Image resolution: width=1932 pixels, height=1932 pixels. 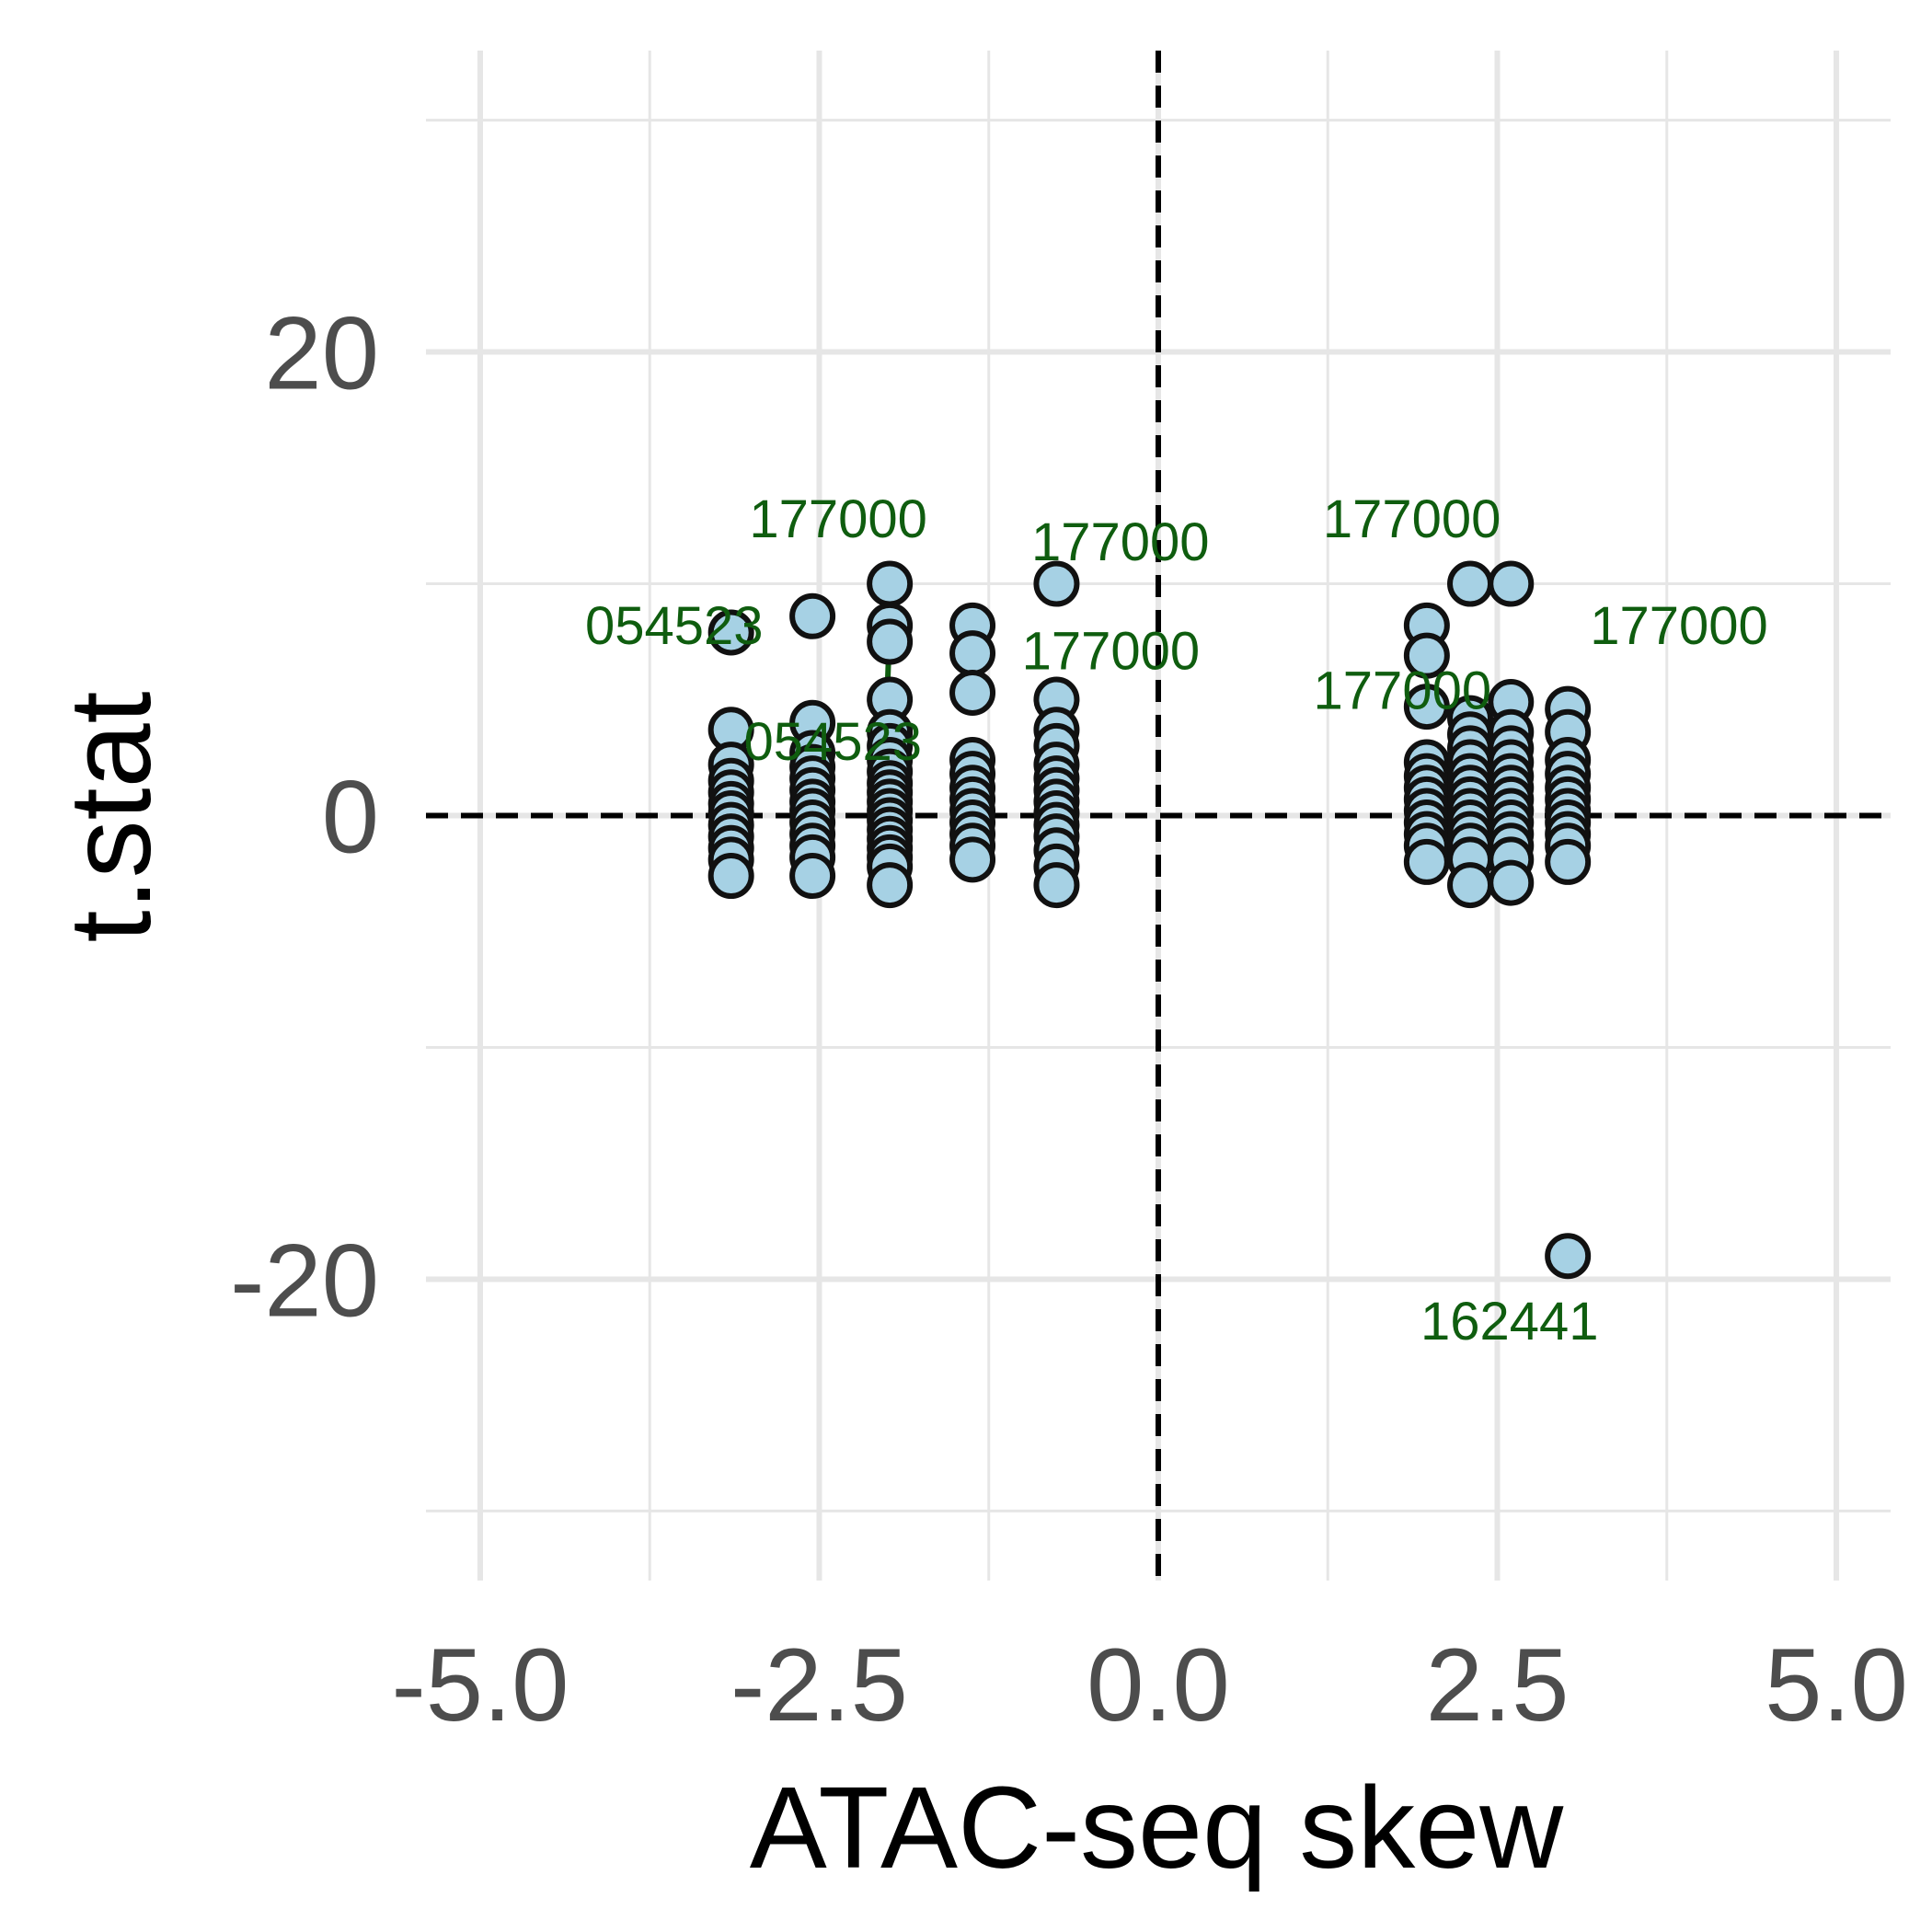 I want to click on x-tick-label: -2.5, so click(x=819, y=1684).